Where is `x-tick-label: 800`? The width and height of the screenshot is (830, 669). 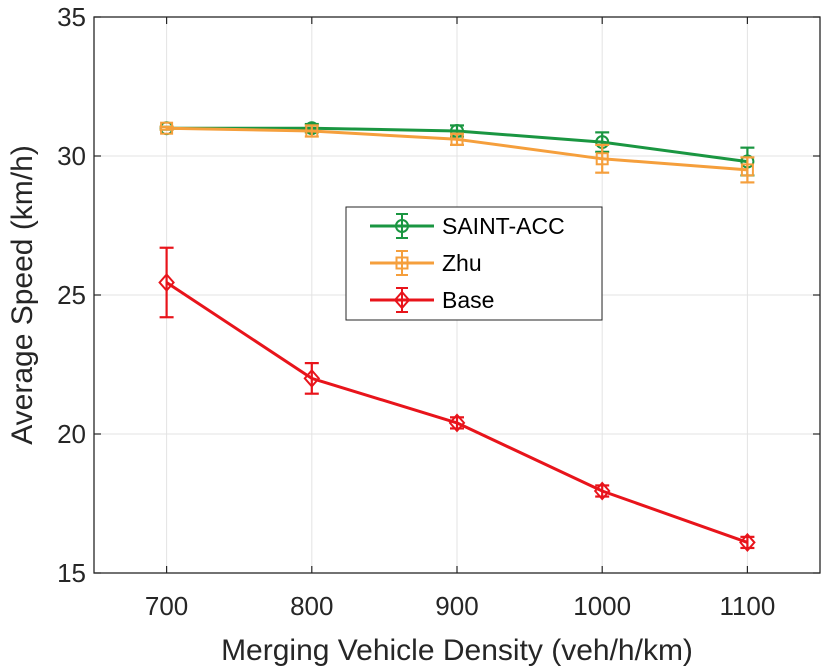 x-tick-label: 800 is located at coordinates (311, 606).